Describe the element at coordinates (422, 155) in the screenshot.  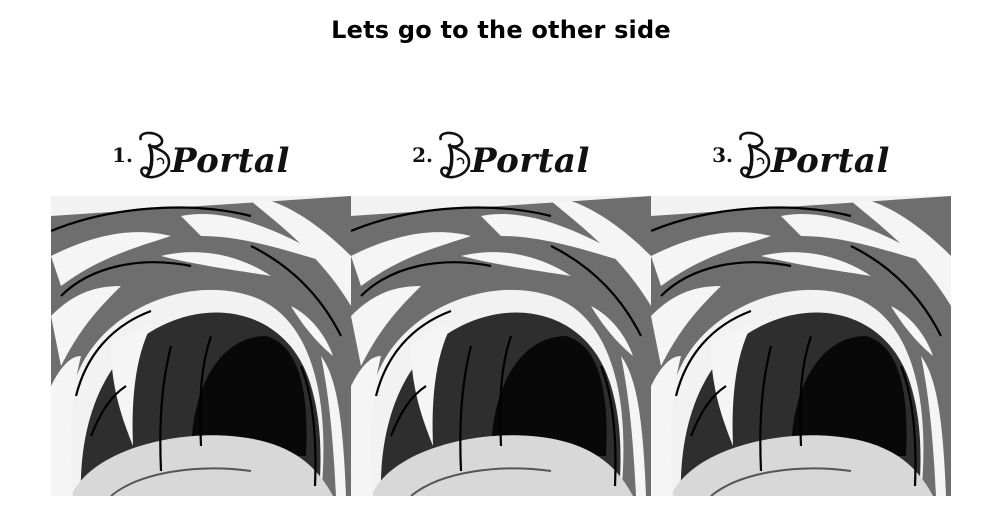
I see `portal-number: 2.` at that location.